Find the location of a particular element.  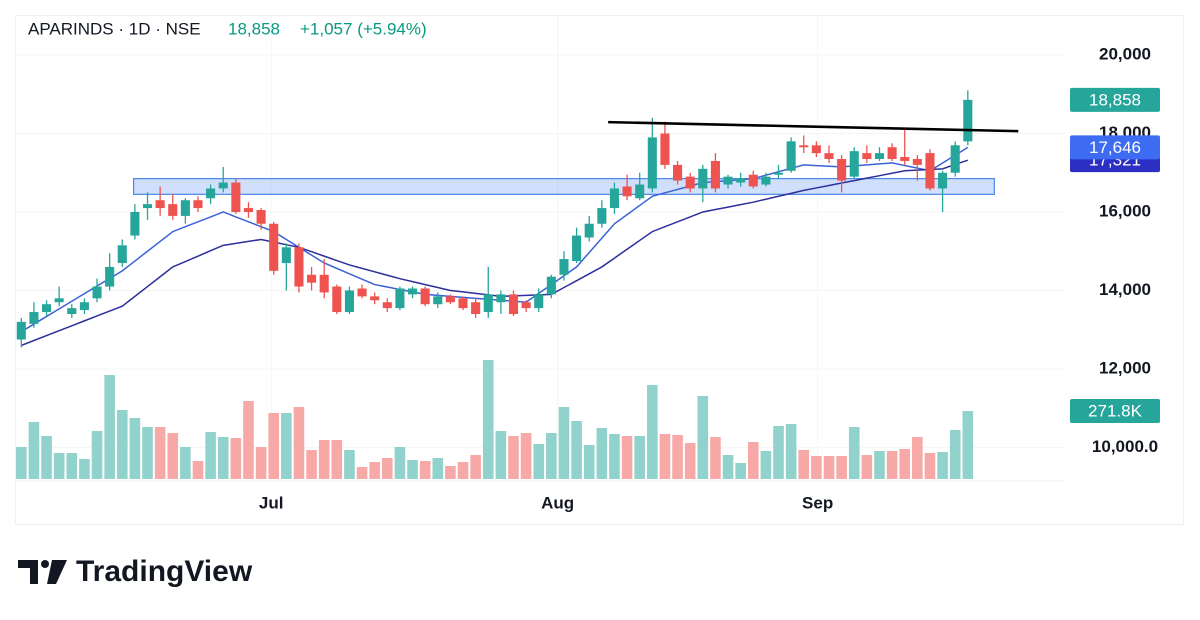

price-tag is located at coordinates (1115, 99).